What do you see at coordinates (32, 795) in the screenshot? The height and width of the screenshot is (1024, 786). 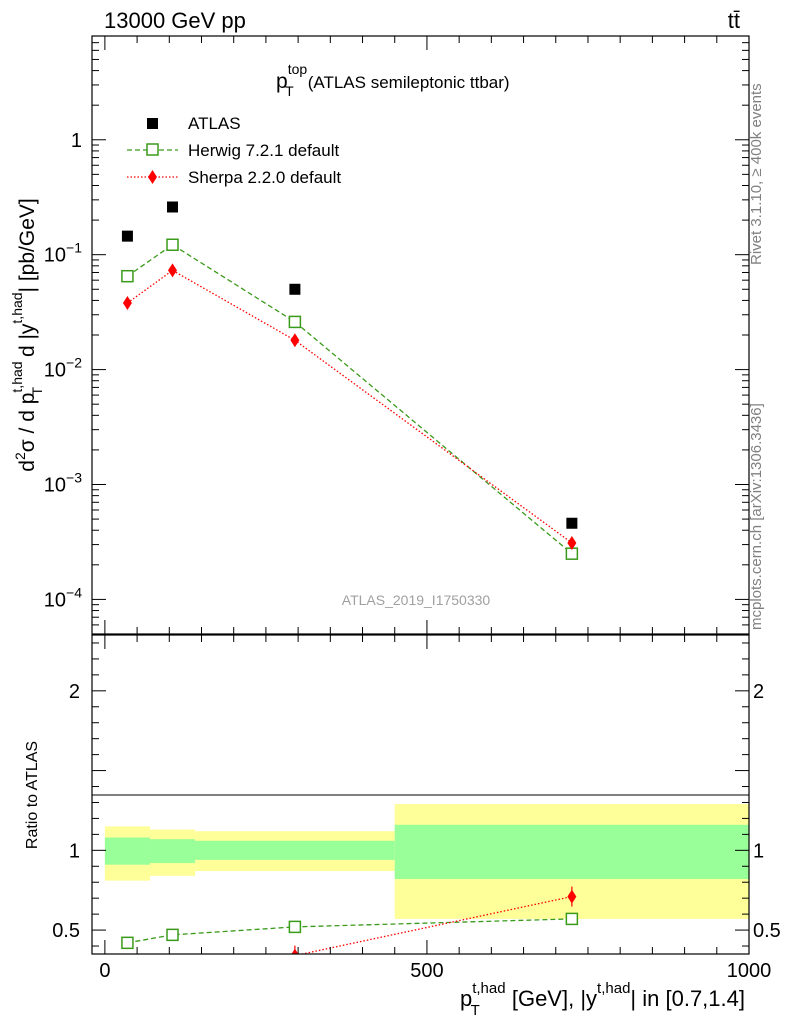 I see `ratio-ylabel: Ratio to ATLAS` at bounding box center [32, 795].